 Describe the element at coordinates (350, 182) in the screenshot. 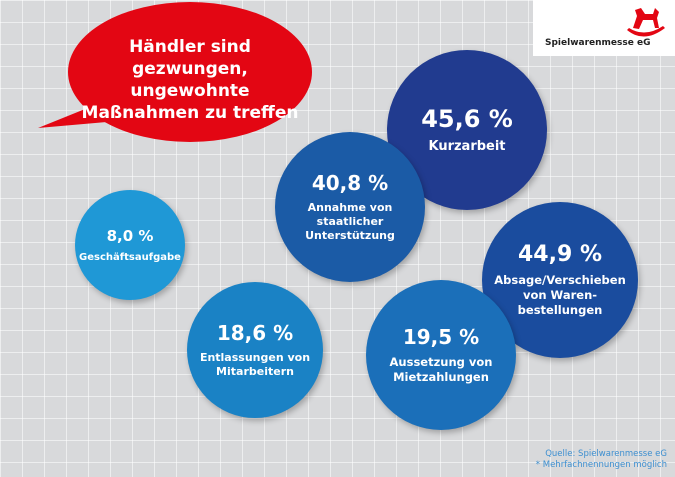

I see `bubble-value: 40,8 %` at that location.